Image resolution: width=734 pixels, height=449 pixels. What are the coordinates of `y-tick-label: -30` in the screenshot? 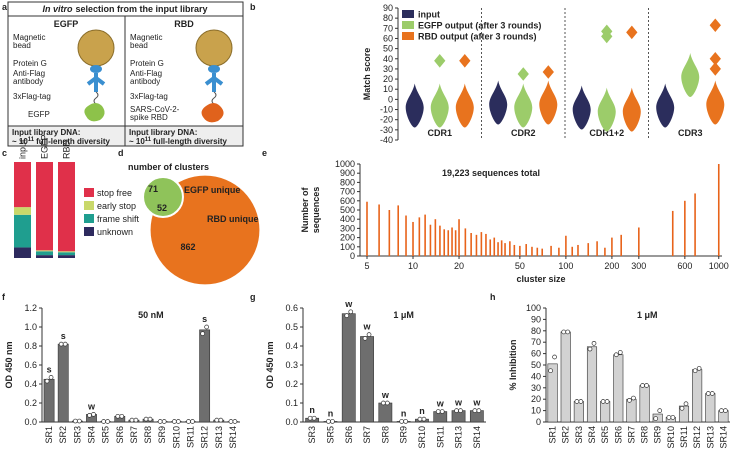 It's located at (386, 130).